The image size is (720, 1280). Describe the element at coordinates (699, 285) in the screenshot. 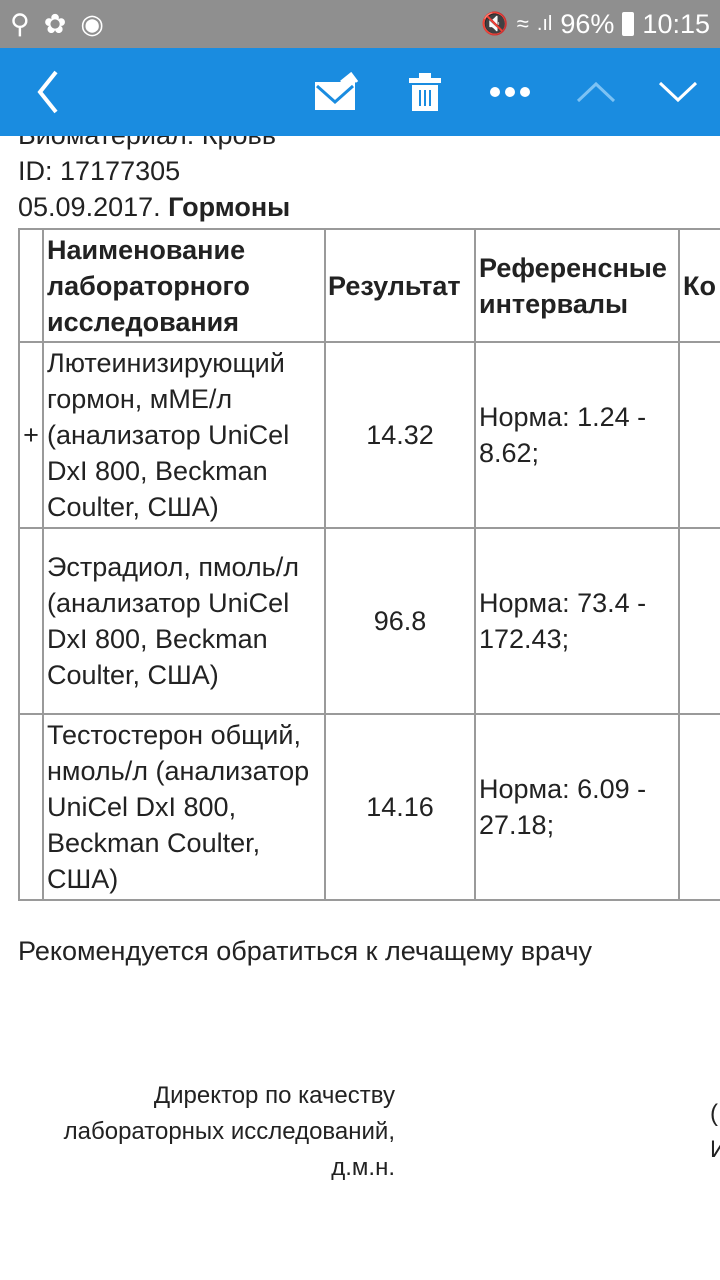

I see `header-comment: Ко` at that location.